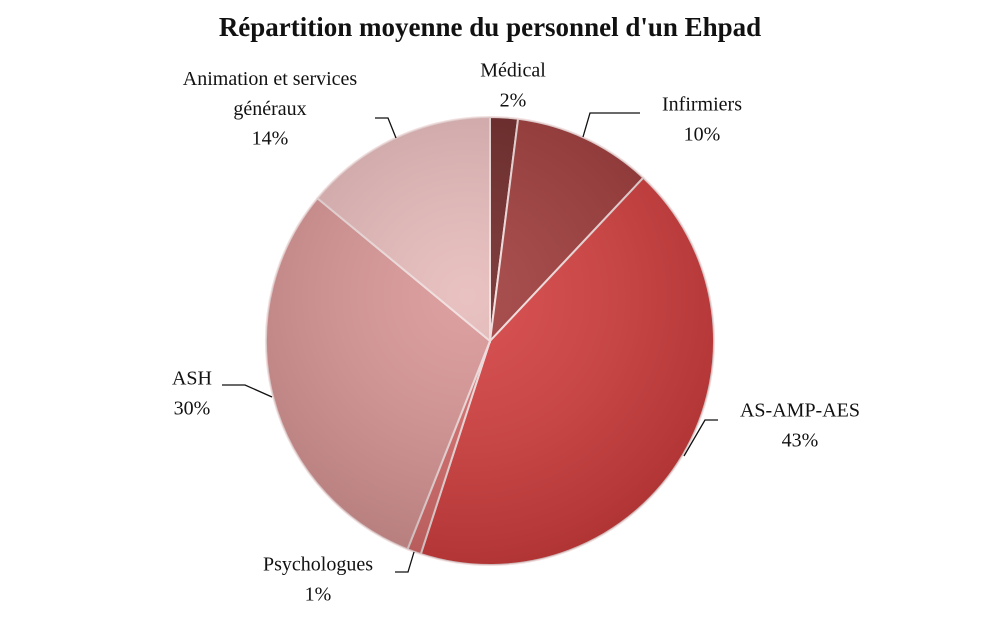 This screenshot has height=619, width=986. I want to click on slice-value-label: 14%, so click(270, 139).